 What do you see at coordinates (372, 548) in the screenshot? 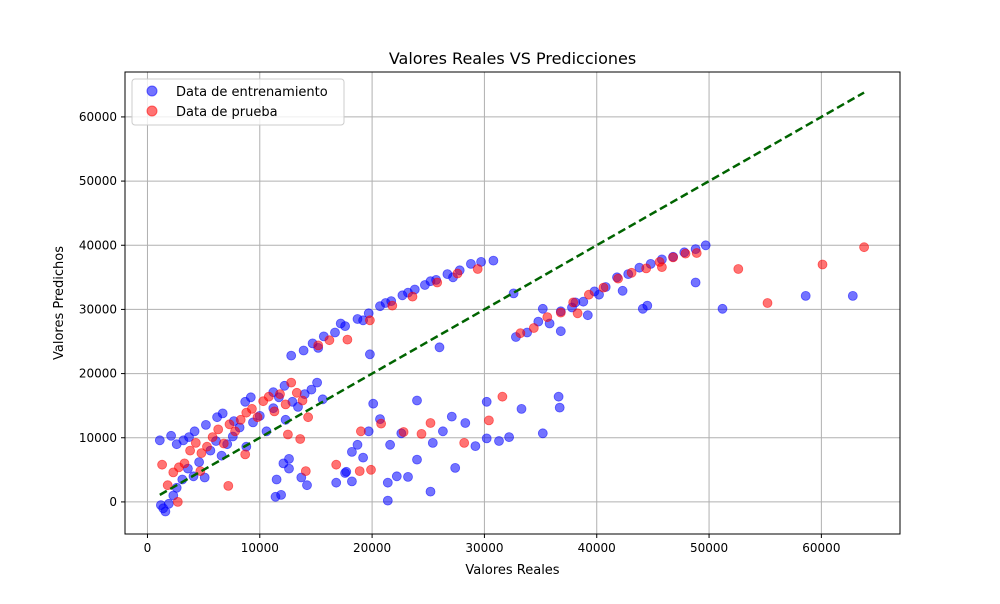
I see `x-tick-label: 20000` at bounding box center [372, 548].